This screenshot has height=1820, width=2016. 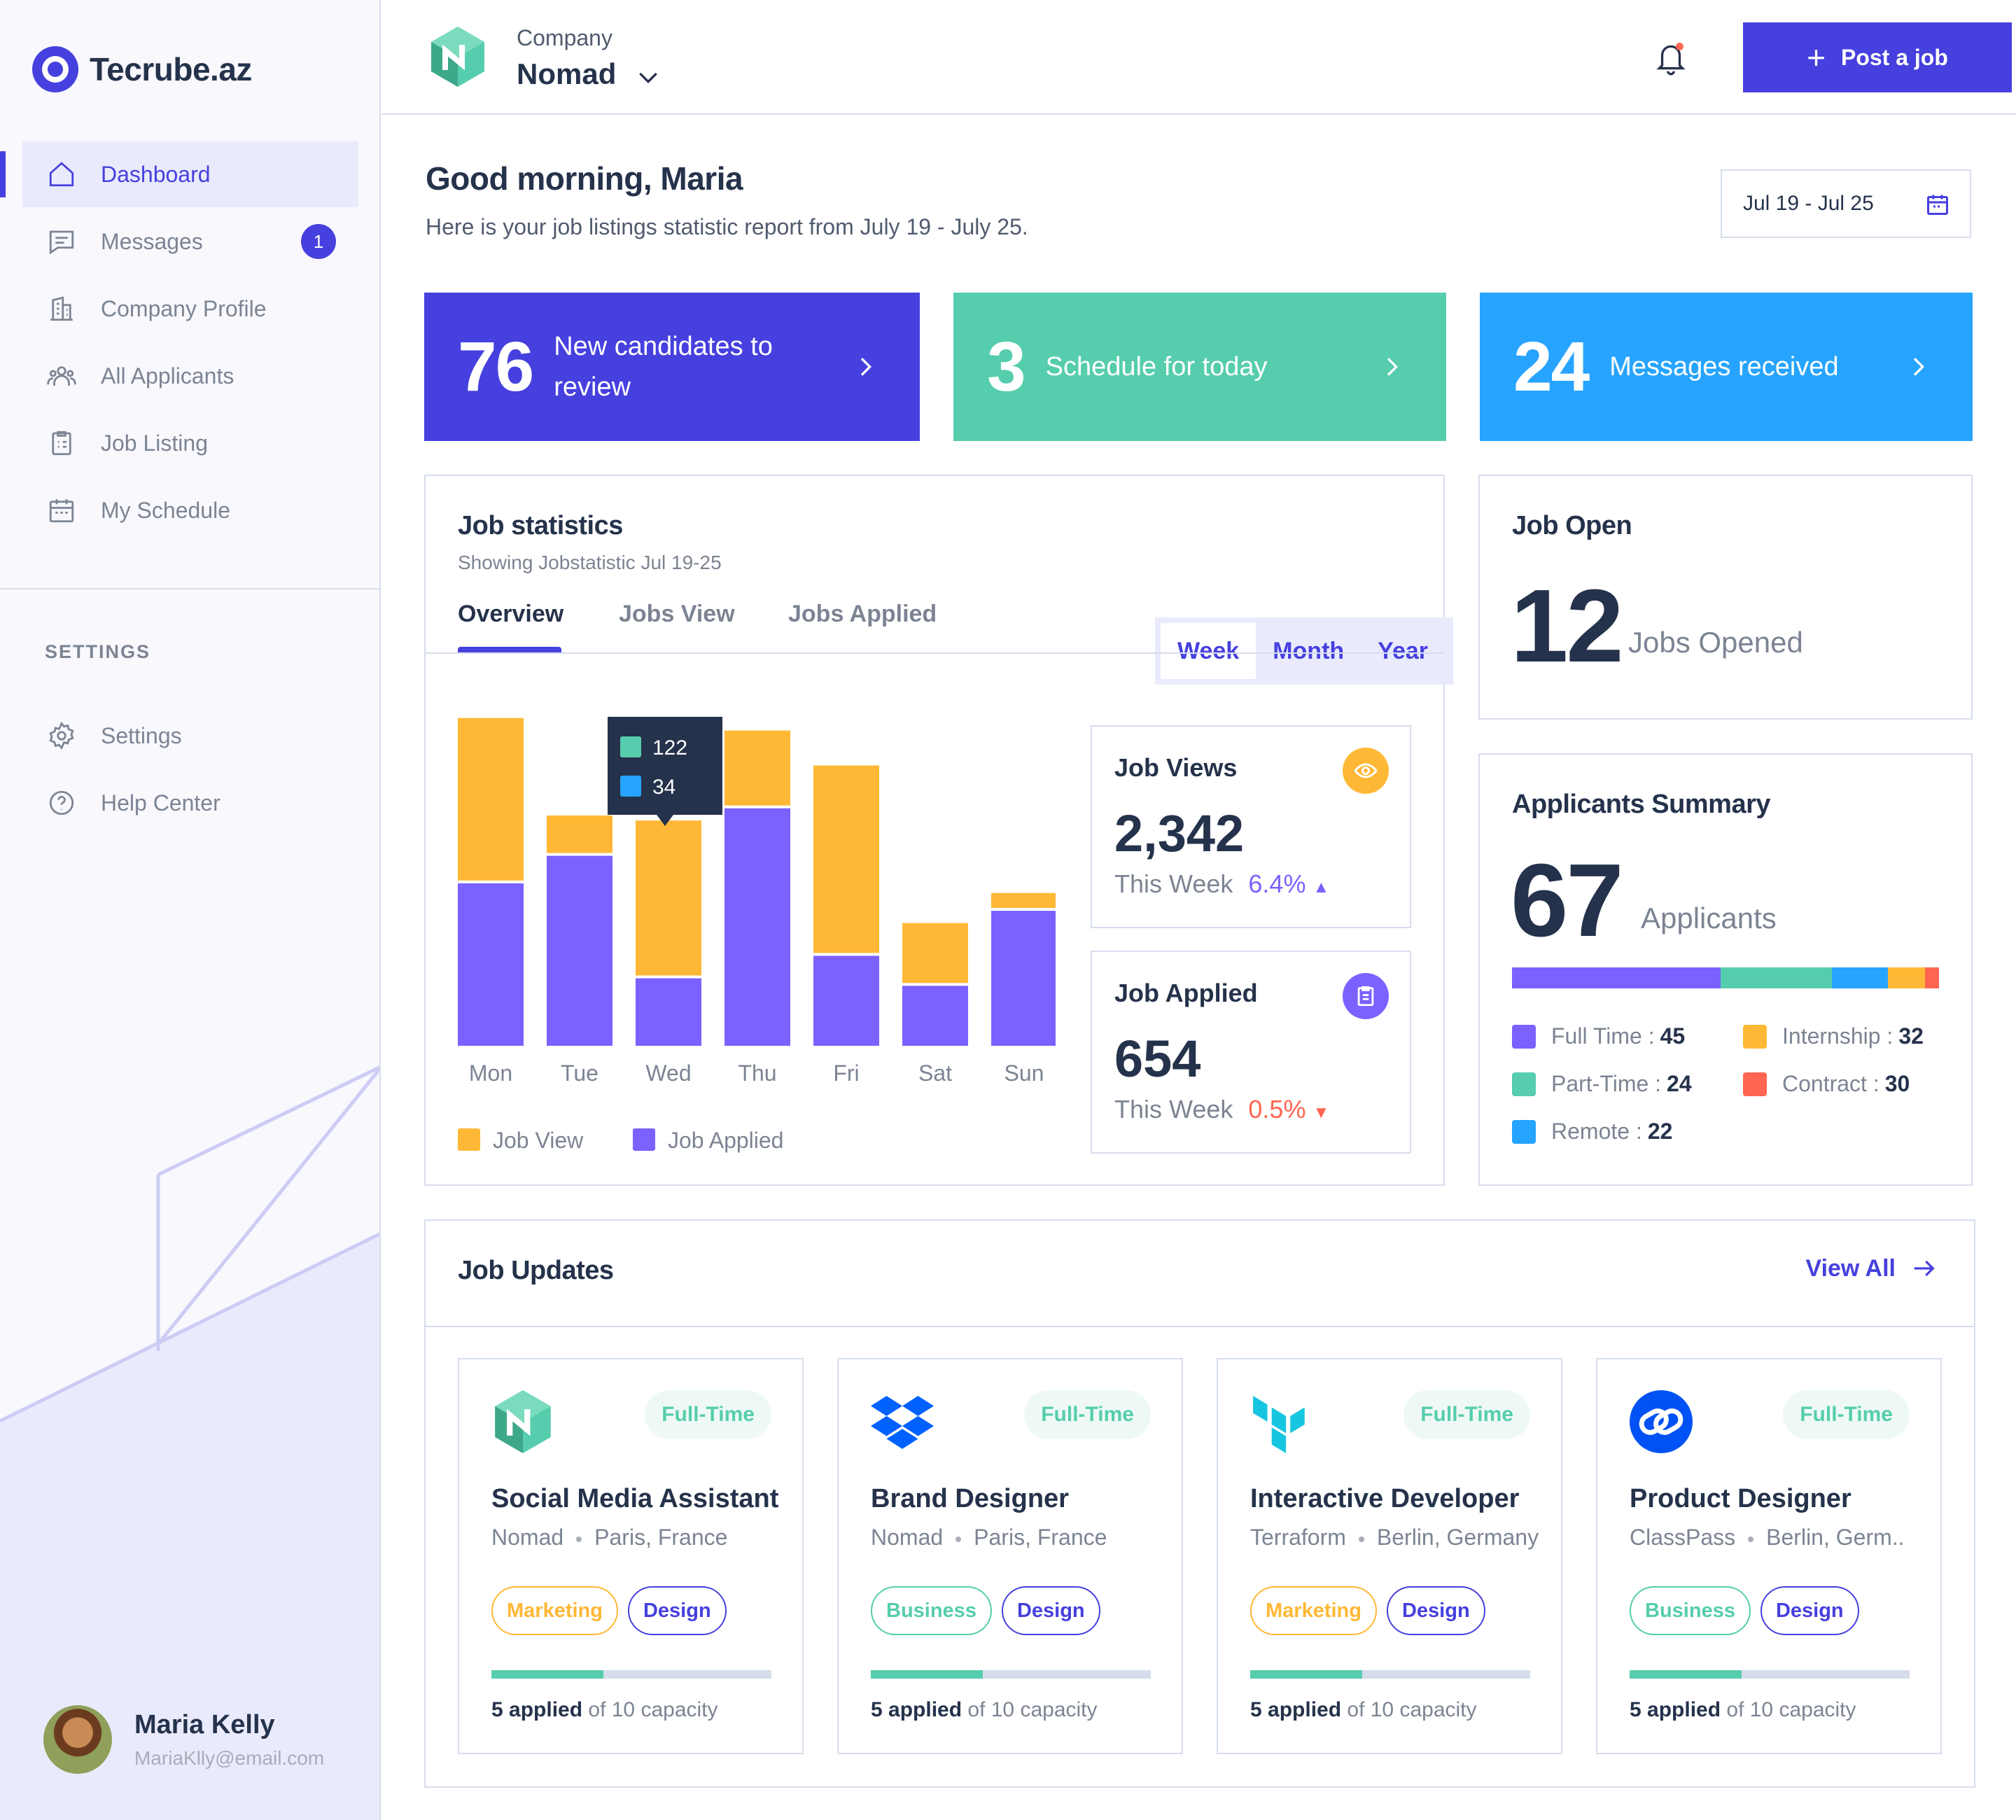 What do you see at coordinates (189, 588) in the screenshot?
I see `sidebar-divider` at bounding box center [189, 588].